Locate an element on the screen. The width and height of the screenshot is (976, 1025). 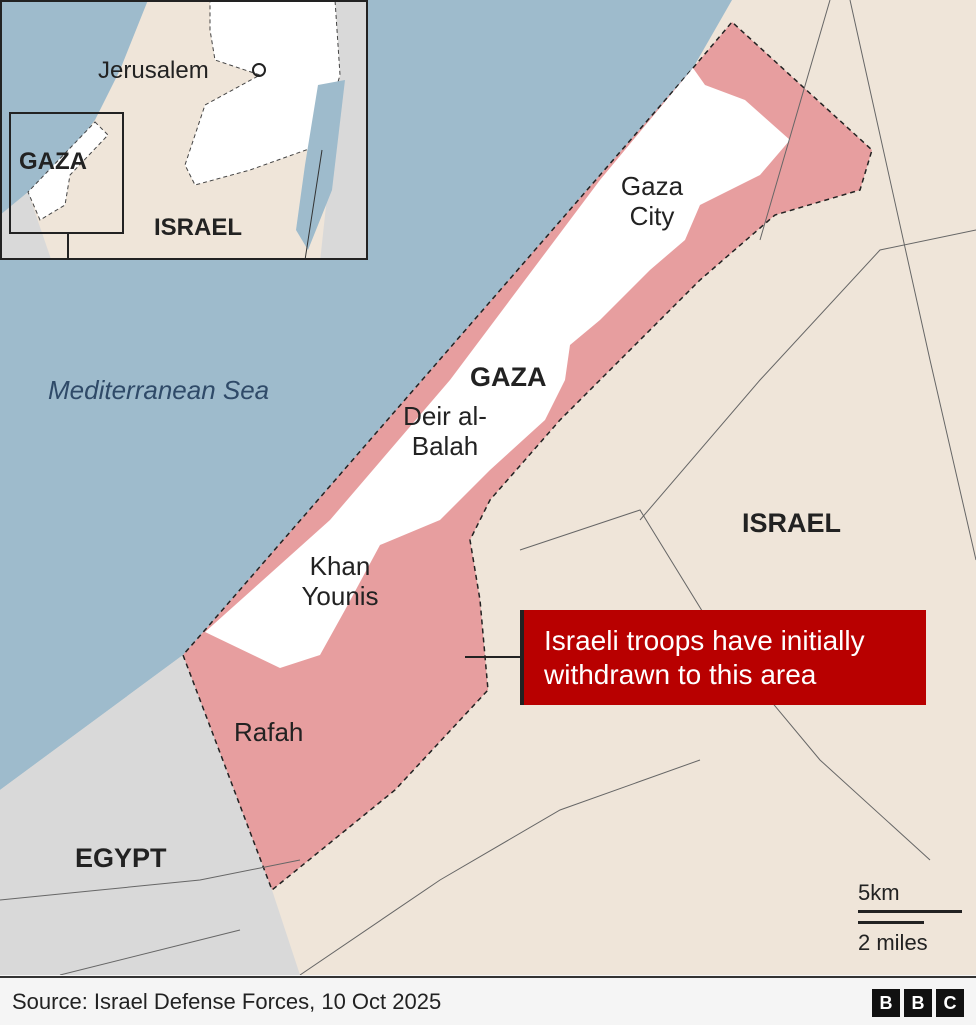
label-rafah: Rafah is located at coordinates (269, 732).